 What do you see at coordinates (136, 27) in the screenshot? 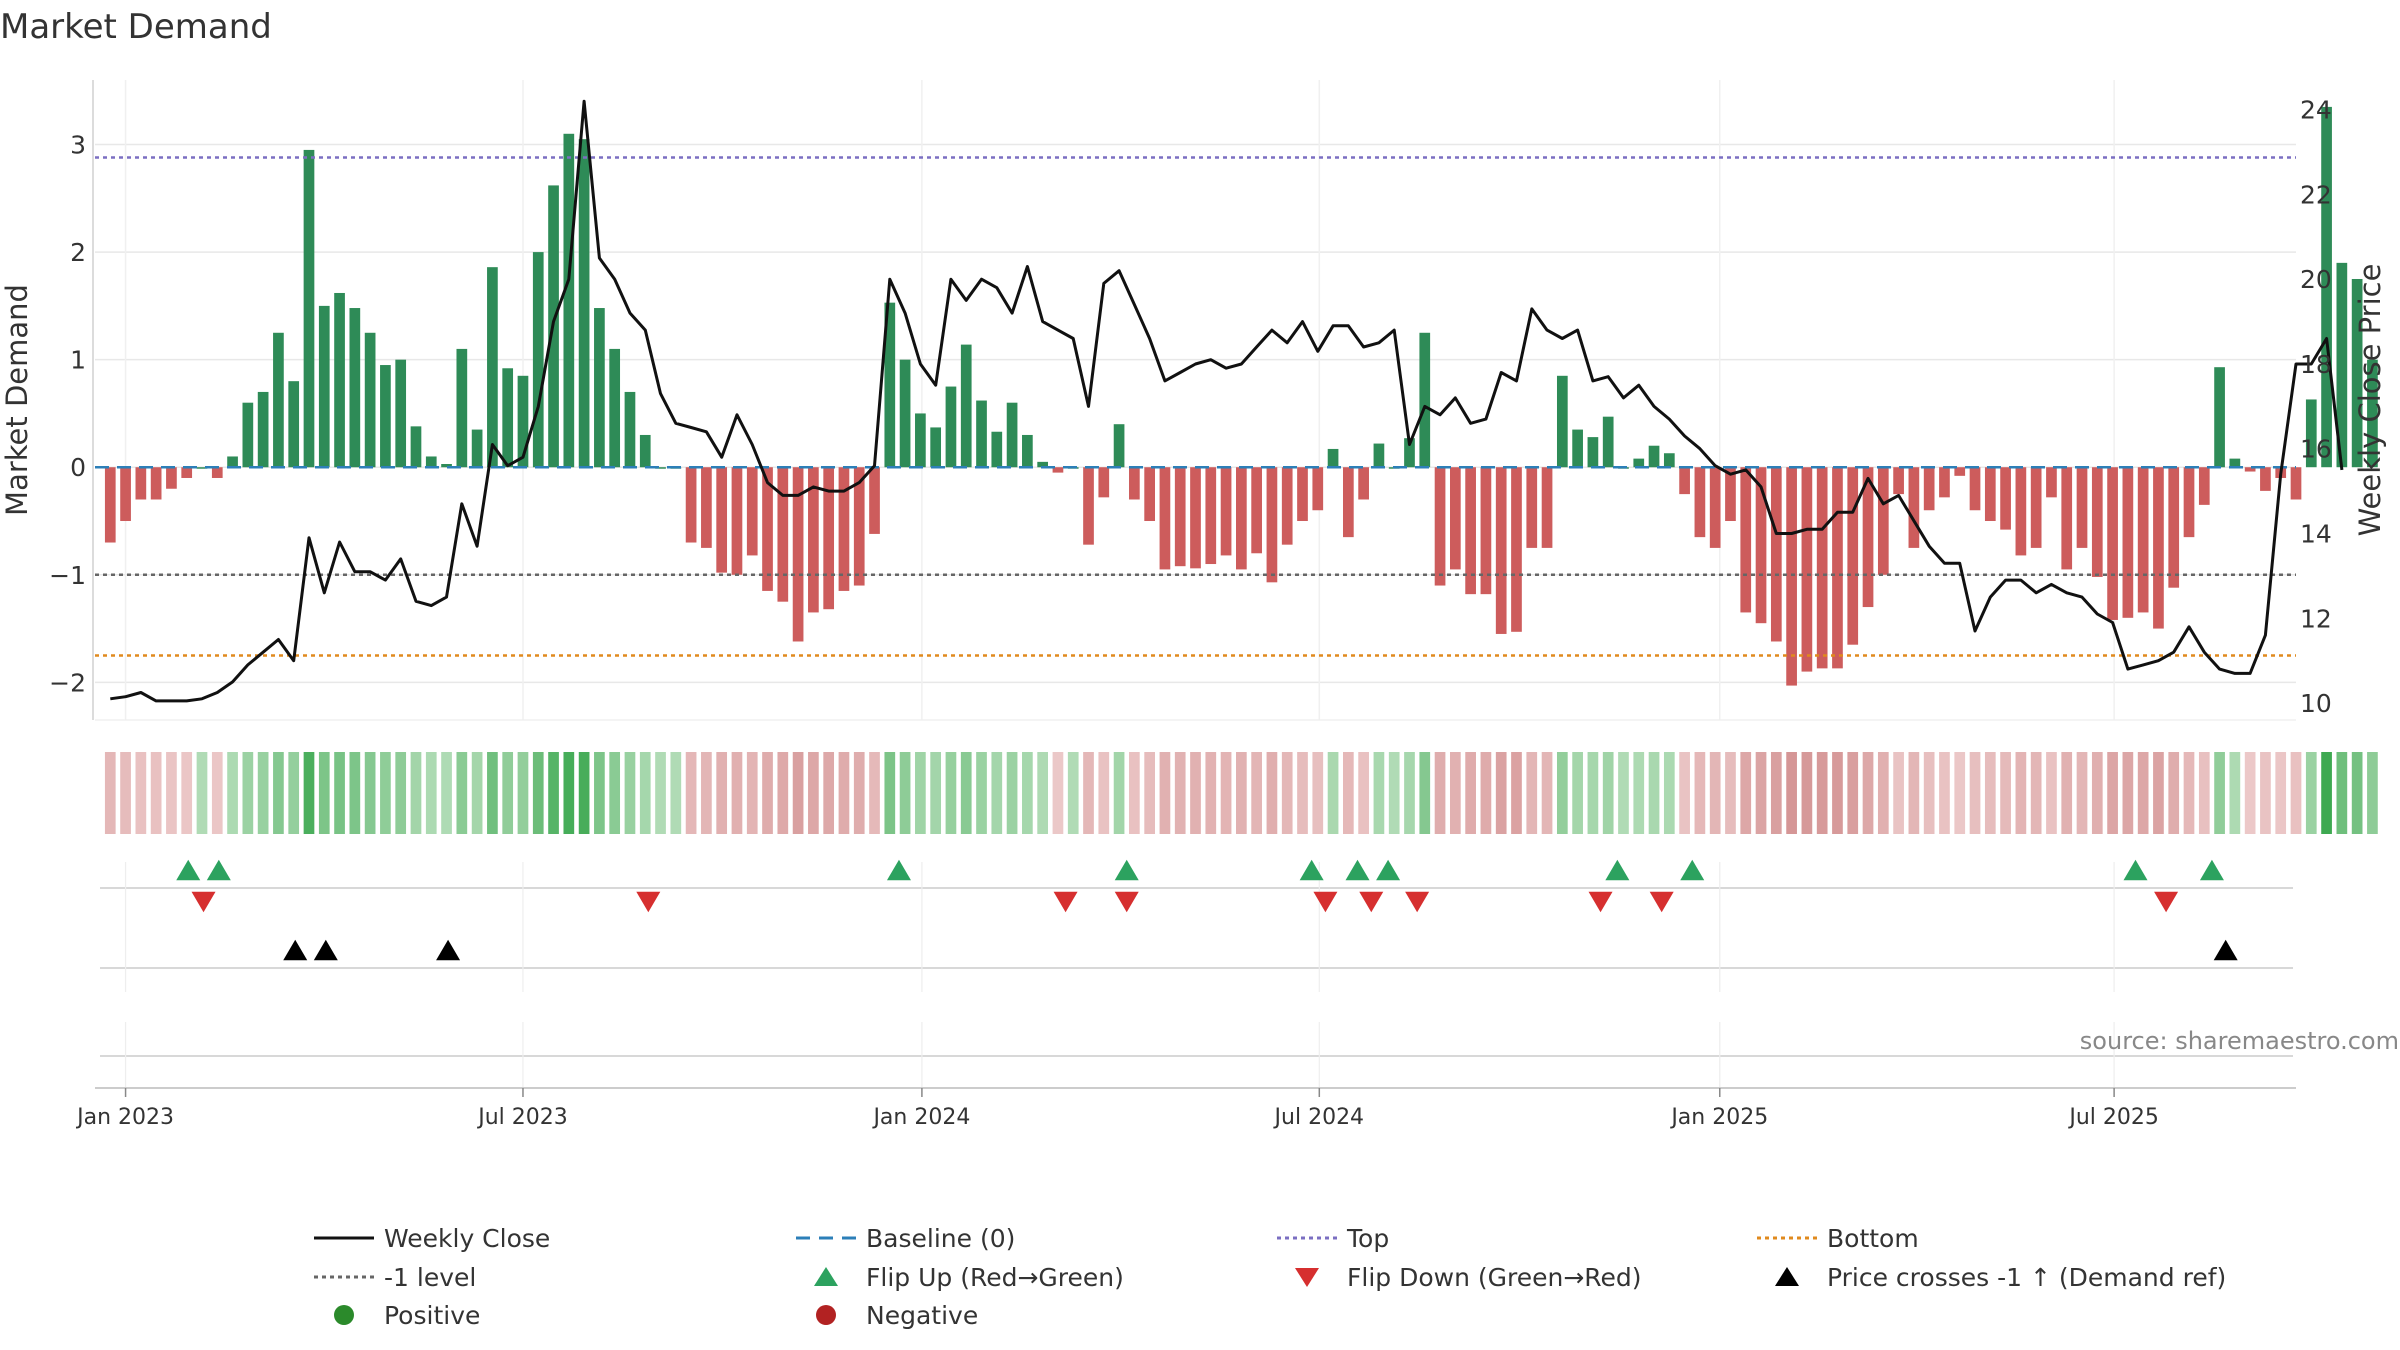
I see `chart-title: Market Demand` at bounding box center [136, 27].